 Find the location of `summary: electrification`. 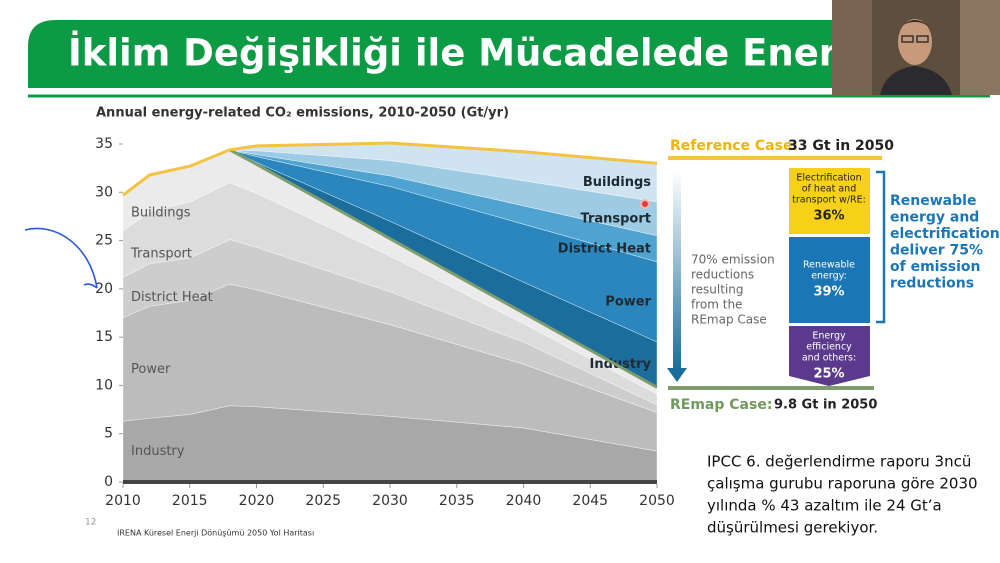

summary: electrification is located at coordinates (945, 234).